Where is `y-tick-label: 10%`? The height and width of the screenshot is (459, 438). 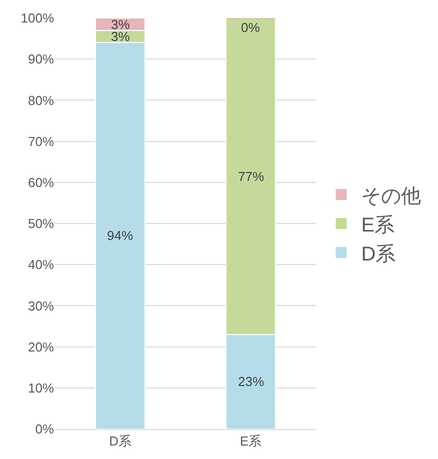 y-tick-label: 10% is located at coordinates (41, 388).